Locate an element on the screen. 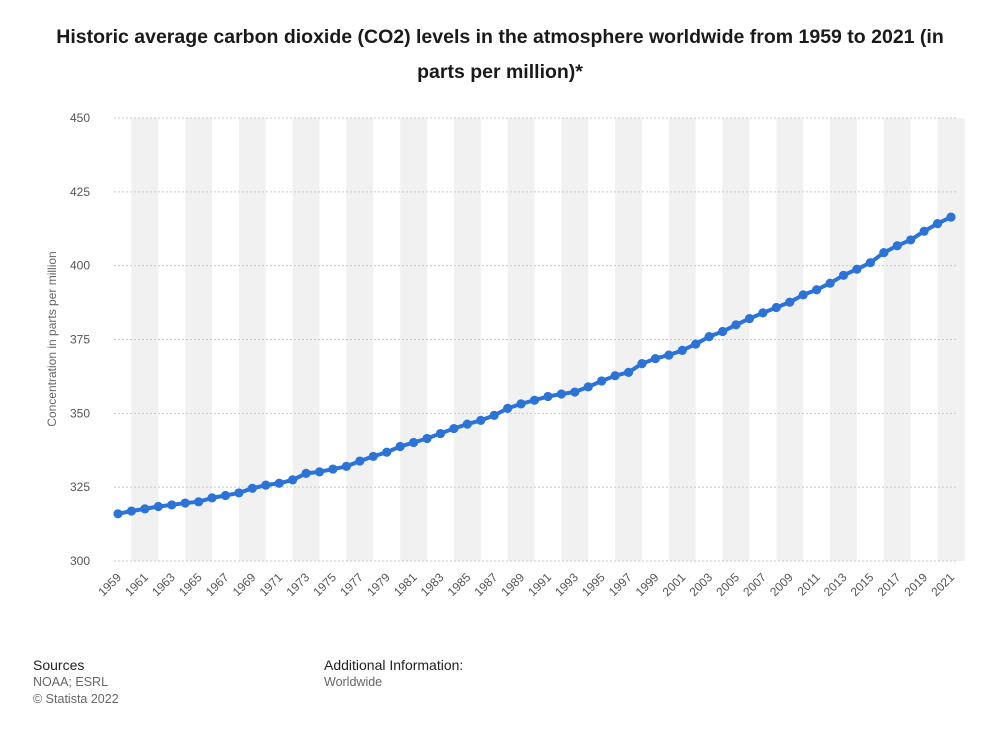  x-tick-label: 1993 is located at coordinates (566, 584).